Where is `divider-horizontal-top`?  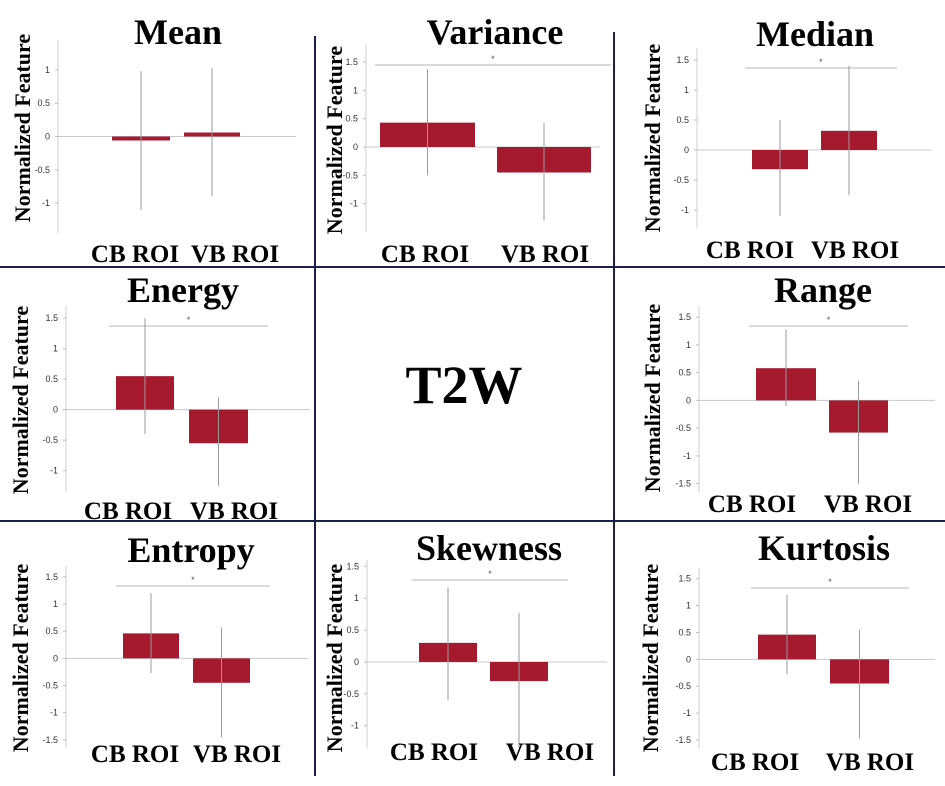 divider-horizontal-top is located at coordinates (472, 267).